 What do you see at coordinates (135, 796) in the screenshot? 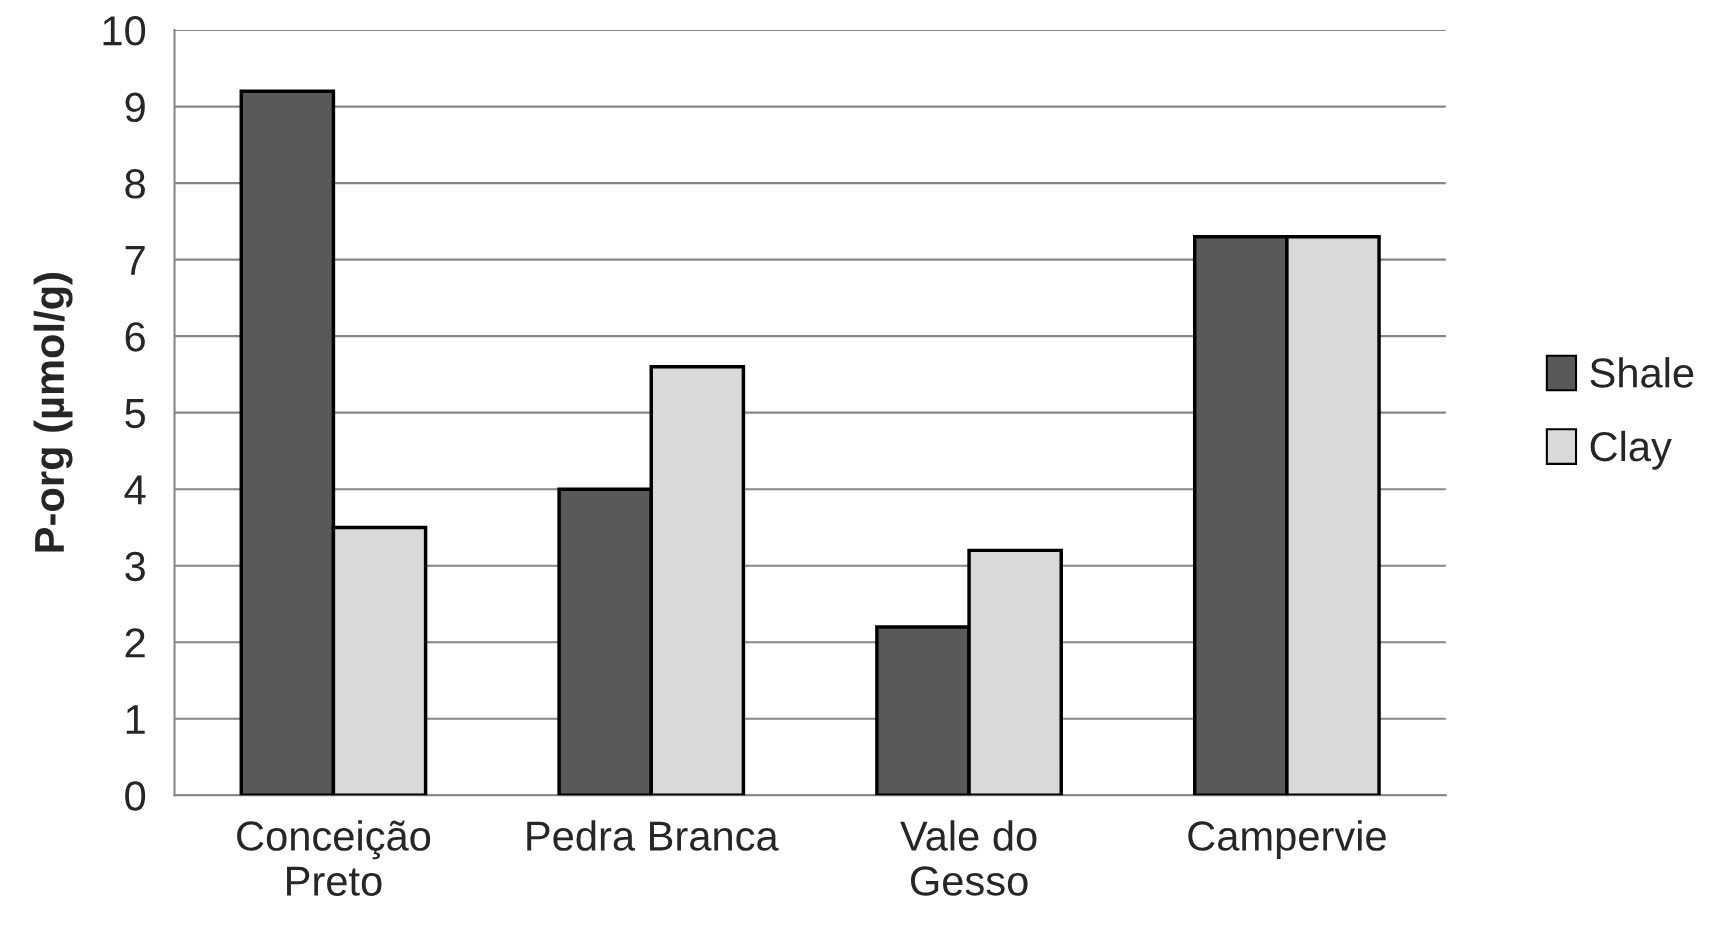
I see `y-tick-label: 0` at bounding box center [135, 796].